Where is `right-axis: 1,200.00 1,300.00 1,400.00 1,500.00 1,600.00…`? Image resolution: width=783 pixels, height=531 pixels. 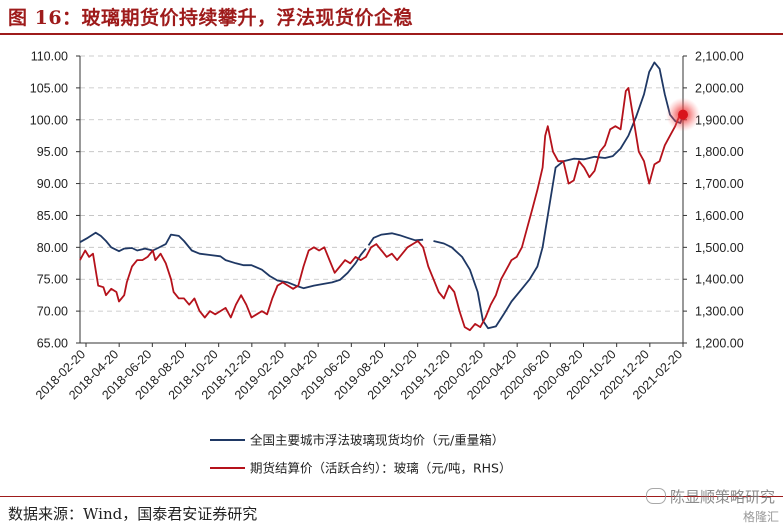
right-axis: 1,200.00 1,300.00 1,400.00 1,500.00 1,600.00… is located at coordinates (713, 200).